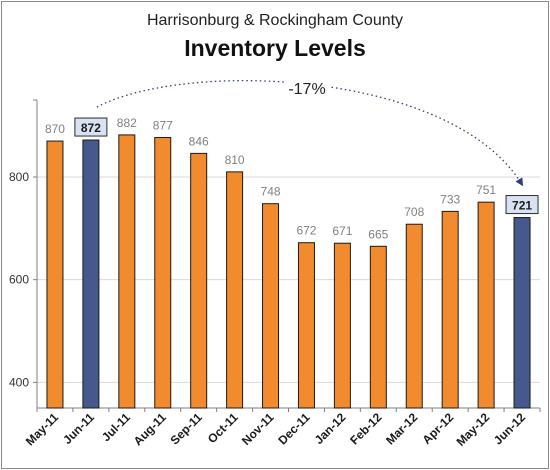 The image size is (550, 470). Describe the element at coordinates (78, 428) in the screenshot. I see `x-tick-label: Jun-11` at that location.